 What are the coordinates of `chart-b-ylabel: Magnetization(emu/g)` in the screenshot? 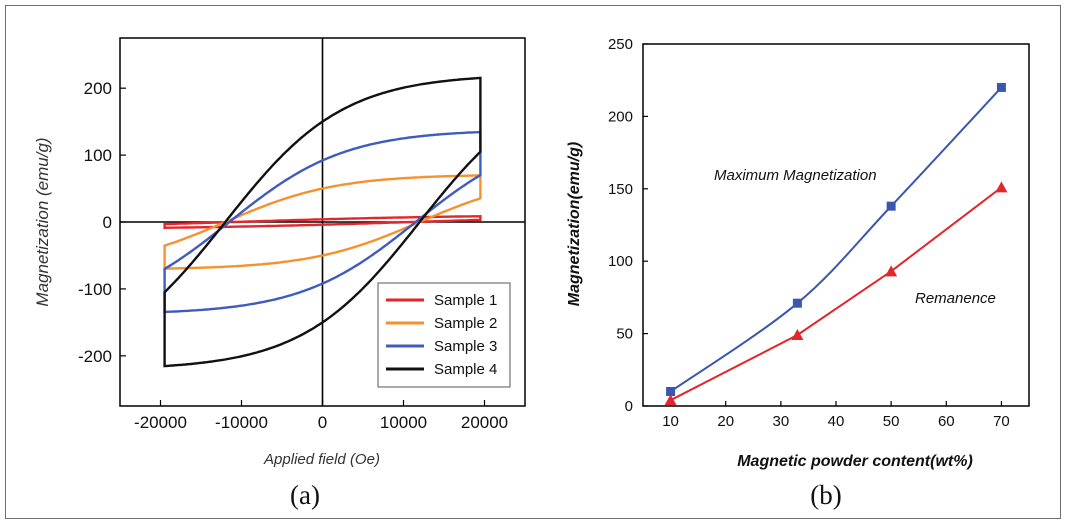 It's located at (574, 224).